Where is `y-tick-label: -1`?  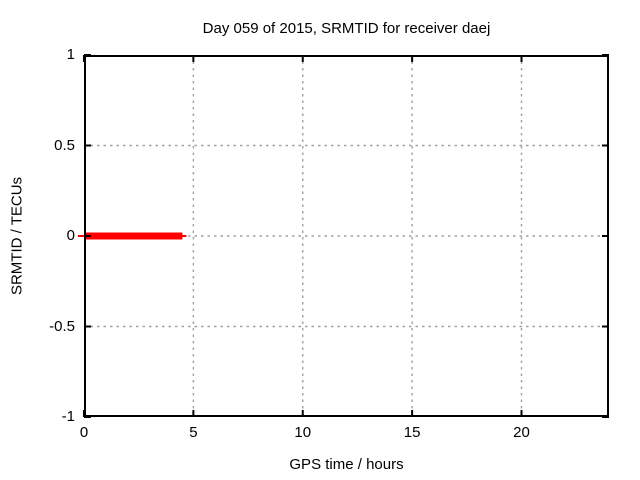
y-tick-label: -1 is located at coordinates (68, 416).